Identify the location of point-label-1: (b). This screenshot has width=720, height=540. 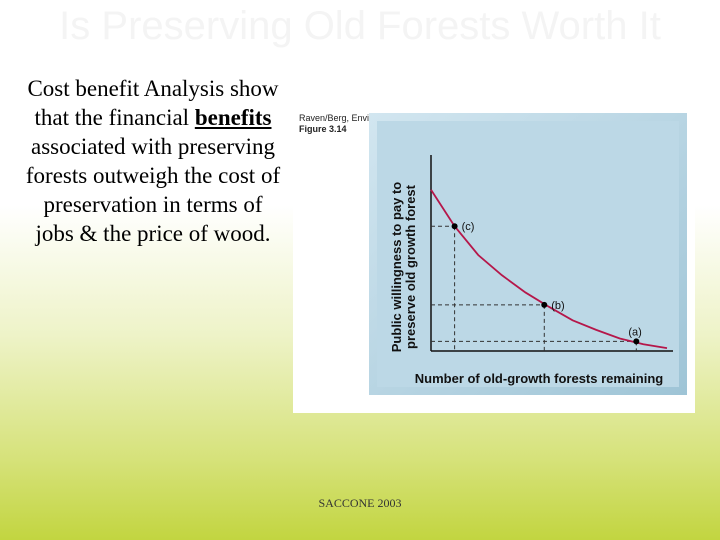
(557, 306).